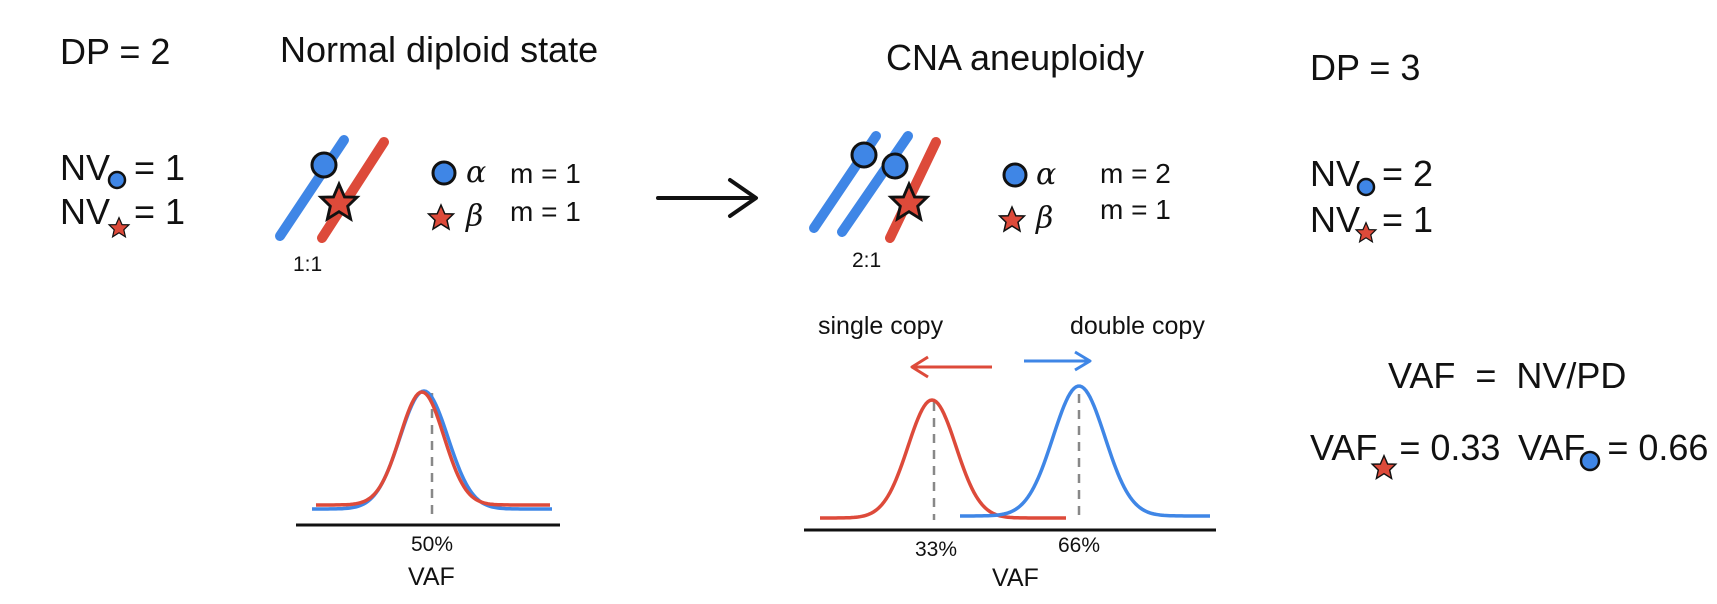  Describe the element at coordinates (545, 173) in the screenshot. I see `m-alpha-normal: m = 1` at that location.